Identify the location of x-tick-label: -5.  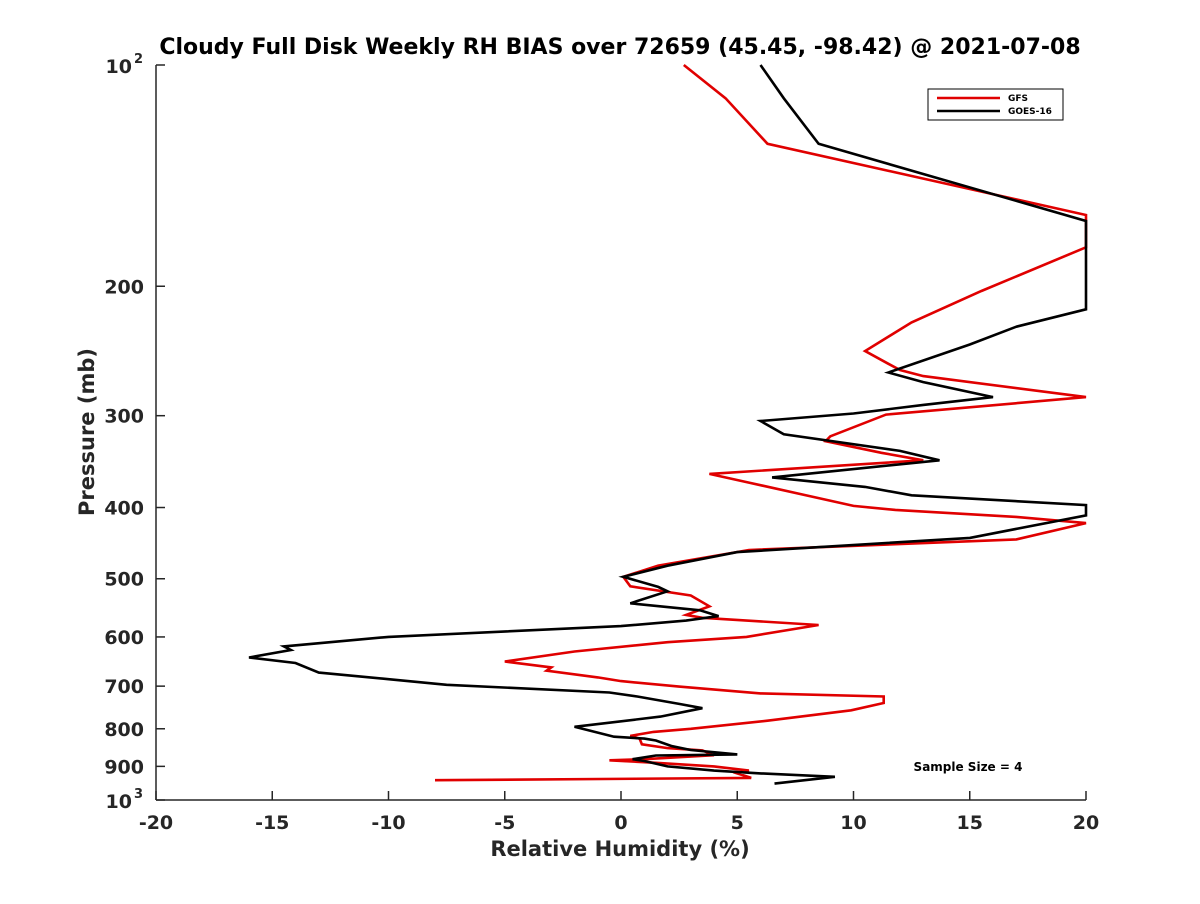
(504, 823).